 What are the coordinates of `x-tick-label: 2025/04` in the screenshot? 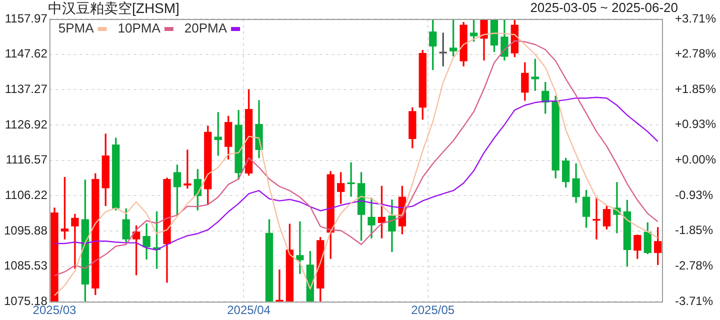 It's located at (249, 310).